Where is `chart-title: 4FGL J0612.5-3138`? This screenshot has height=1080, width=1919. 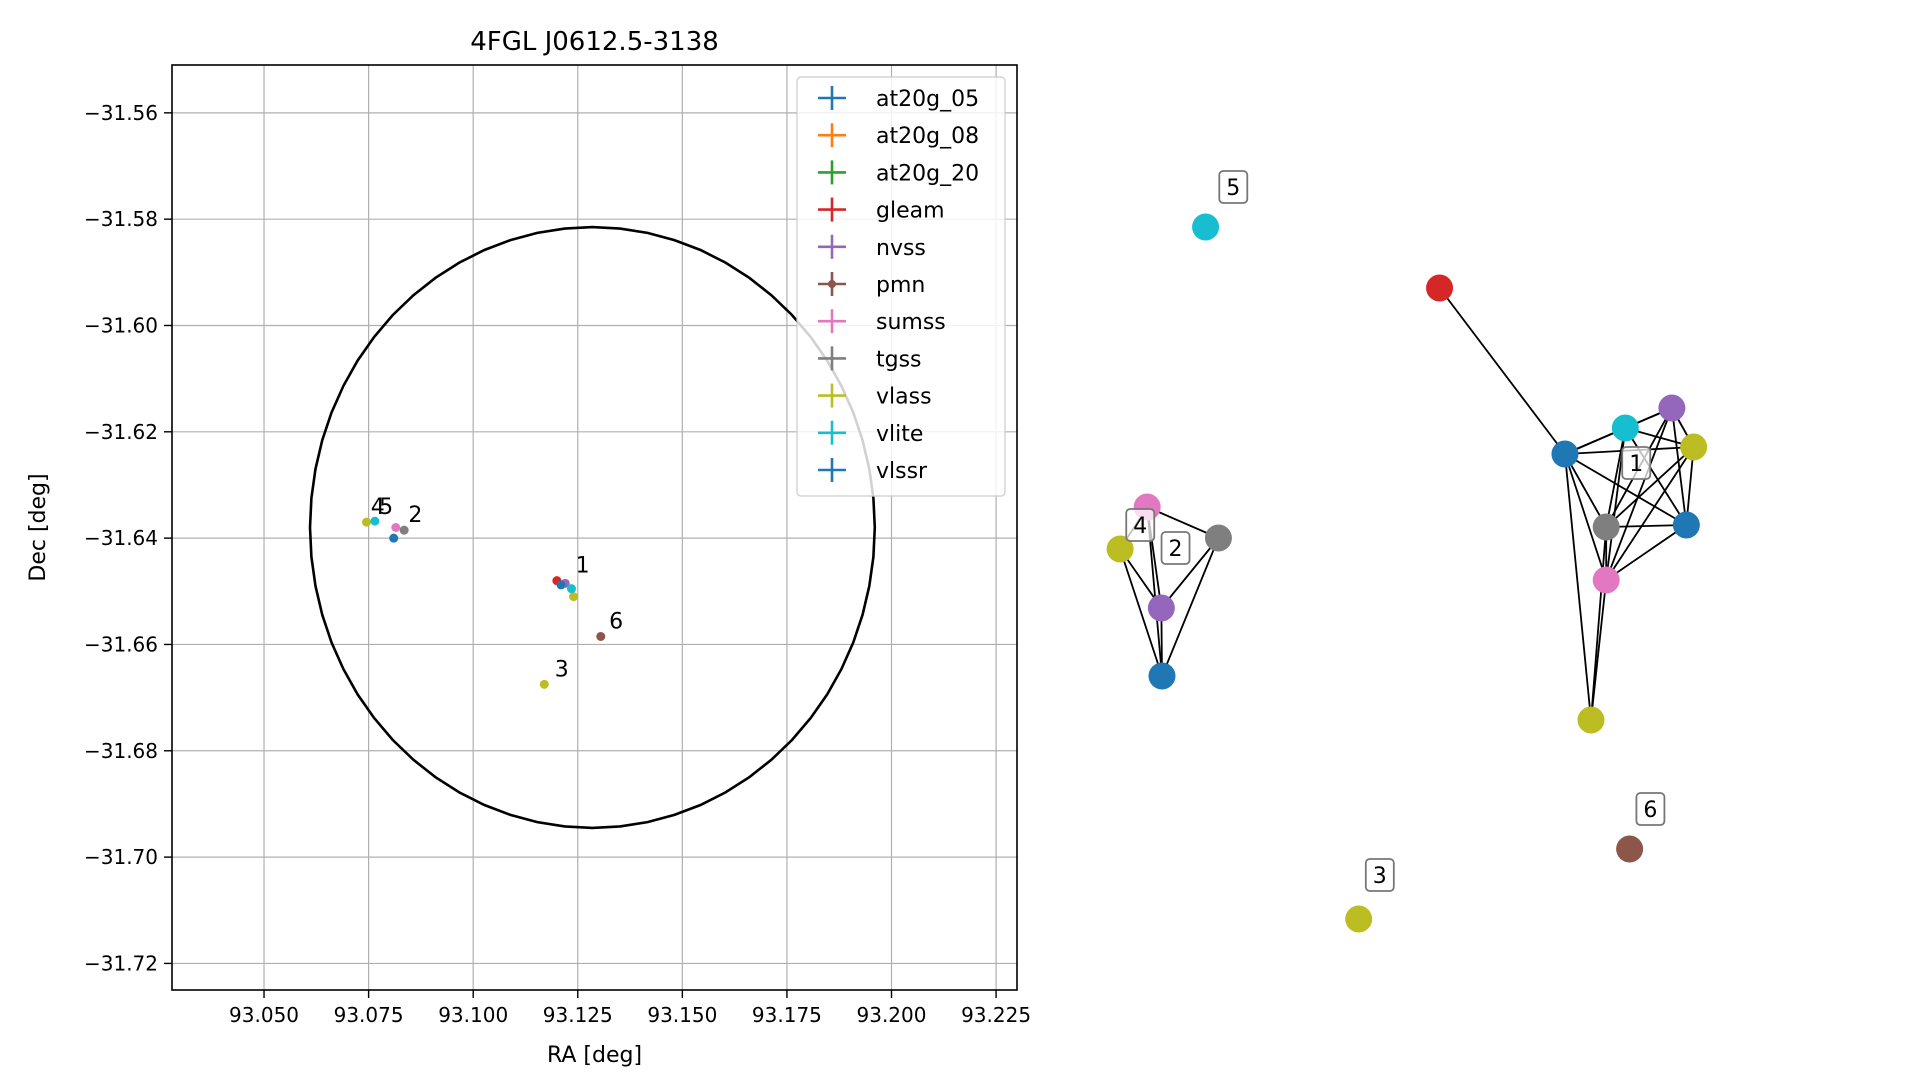 chart-title: 4FGL J0612.5-3138 is located at coordinates (594, 42).